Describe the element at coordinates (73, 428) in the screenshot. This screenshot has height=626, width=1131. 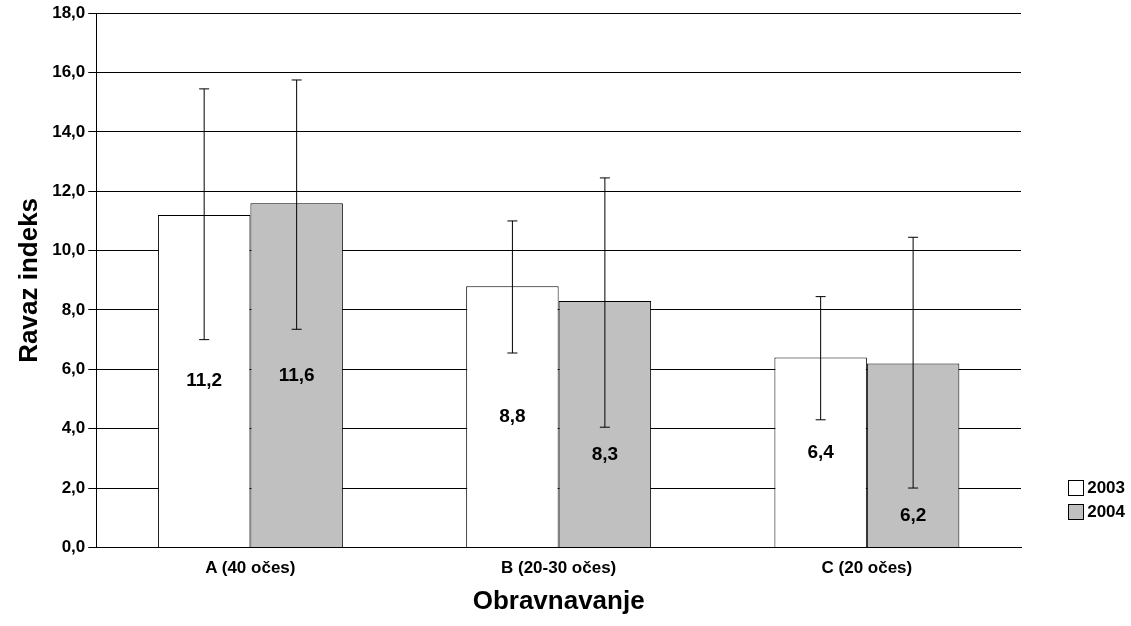
I see `y-tick-label: 4,0` at that location.